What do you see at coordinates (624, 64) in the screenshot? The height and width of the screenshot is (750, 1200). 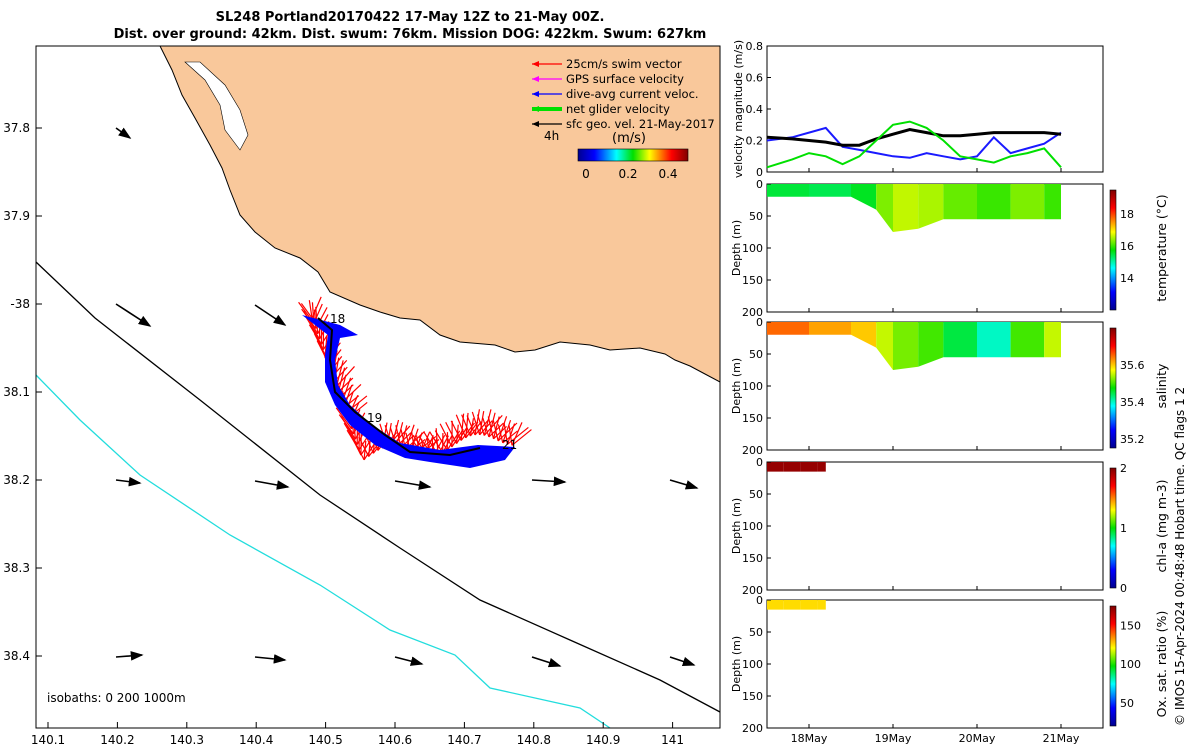 I see `legend-label: 25cm/s swim vector` at bounding box center [624, 64].